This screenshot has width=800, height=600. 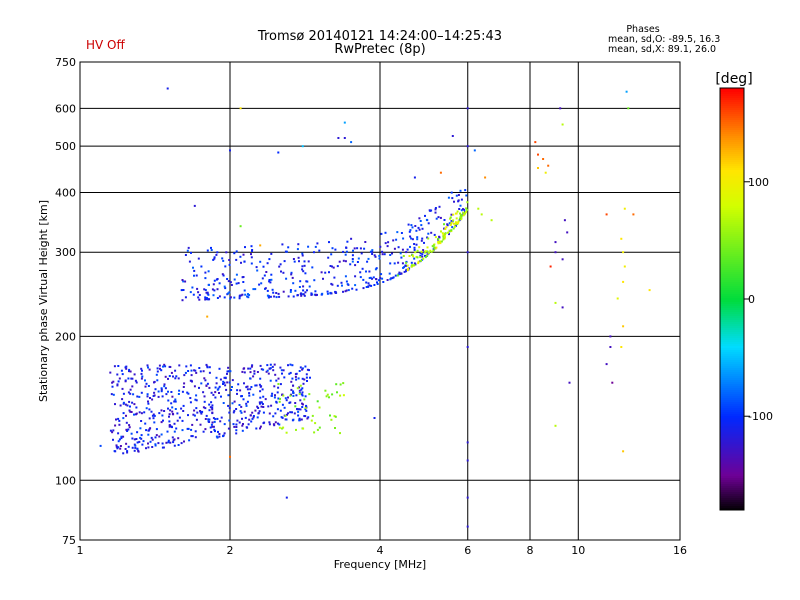 I want to click on x-tick-label: 4, so click(x=380, y=550).